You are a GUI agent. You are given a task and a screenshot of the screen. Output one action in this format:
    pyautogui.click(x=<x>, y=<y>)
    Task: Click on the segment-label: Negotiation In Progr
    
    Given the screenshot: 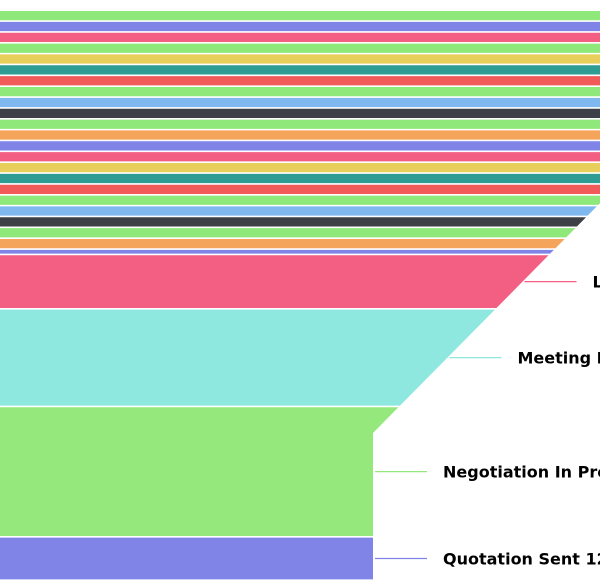 What is the action you would take?
    pyautogui.click(x=521, y=472)
    